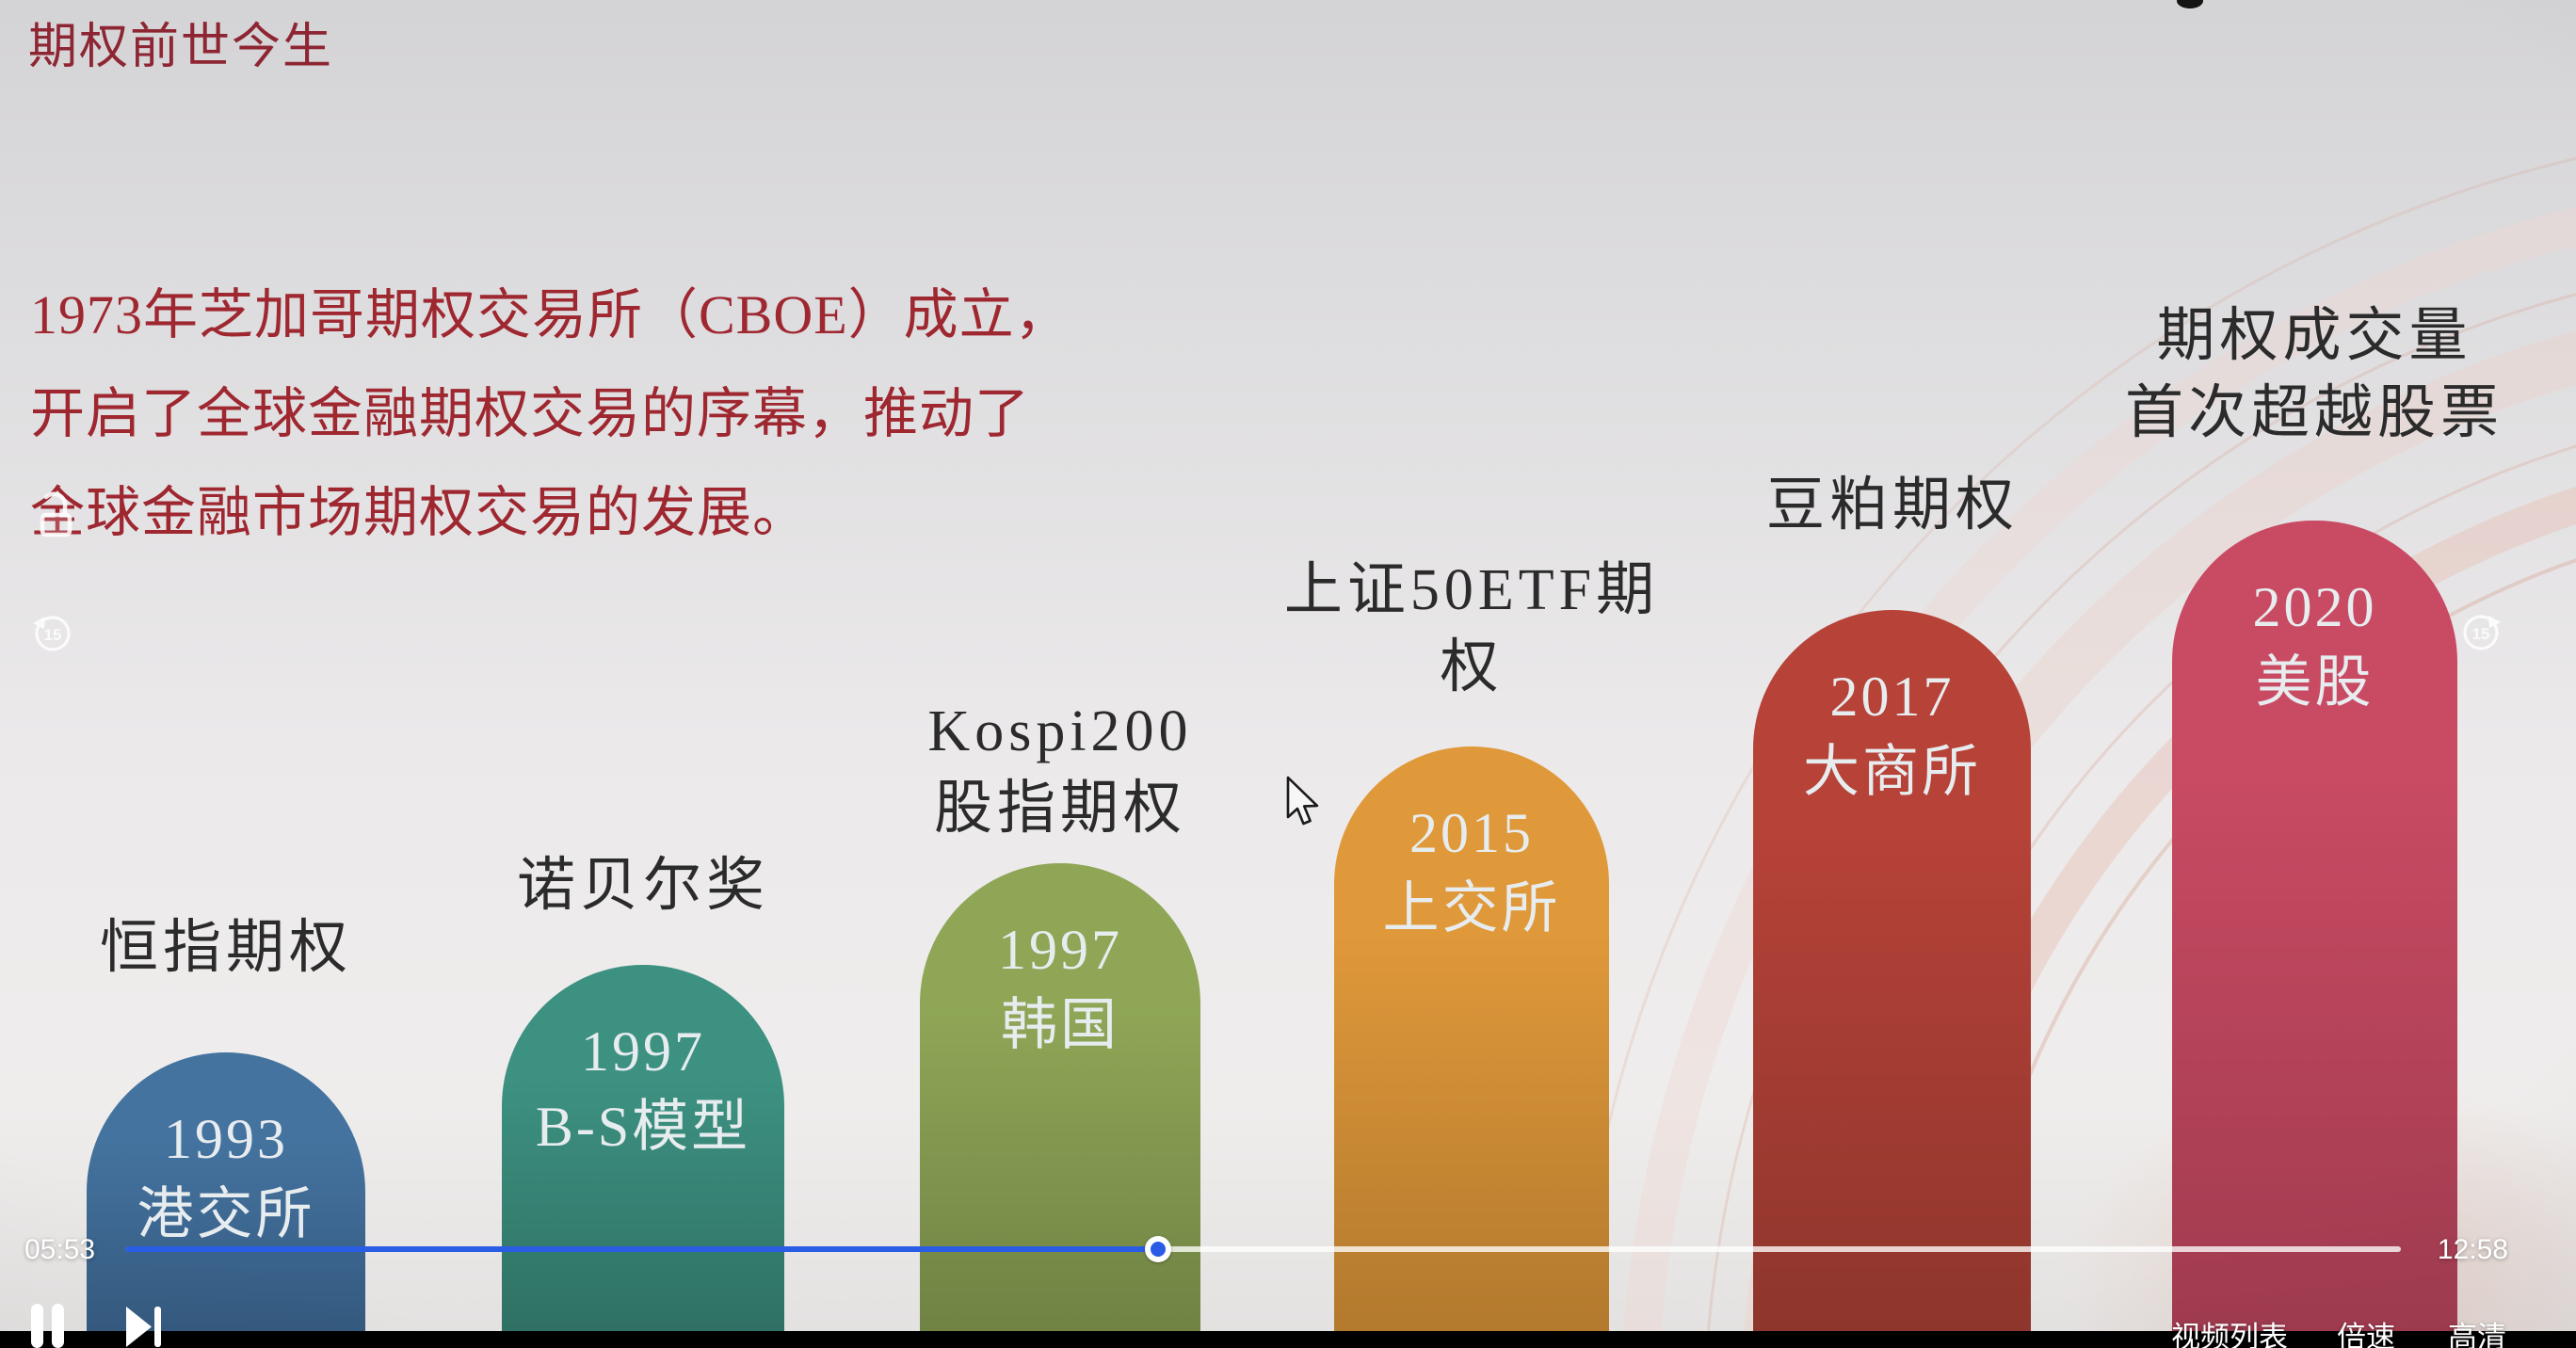 This screenshot has width=2576, height=1348. I want to click on slide-title: 期权前世今生, so click(181, 48).